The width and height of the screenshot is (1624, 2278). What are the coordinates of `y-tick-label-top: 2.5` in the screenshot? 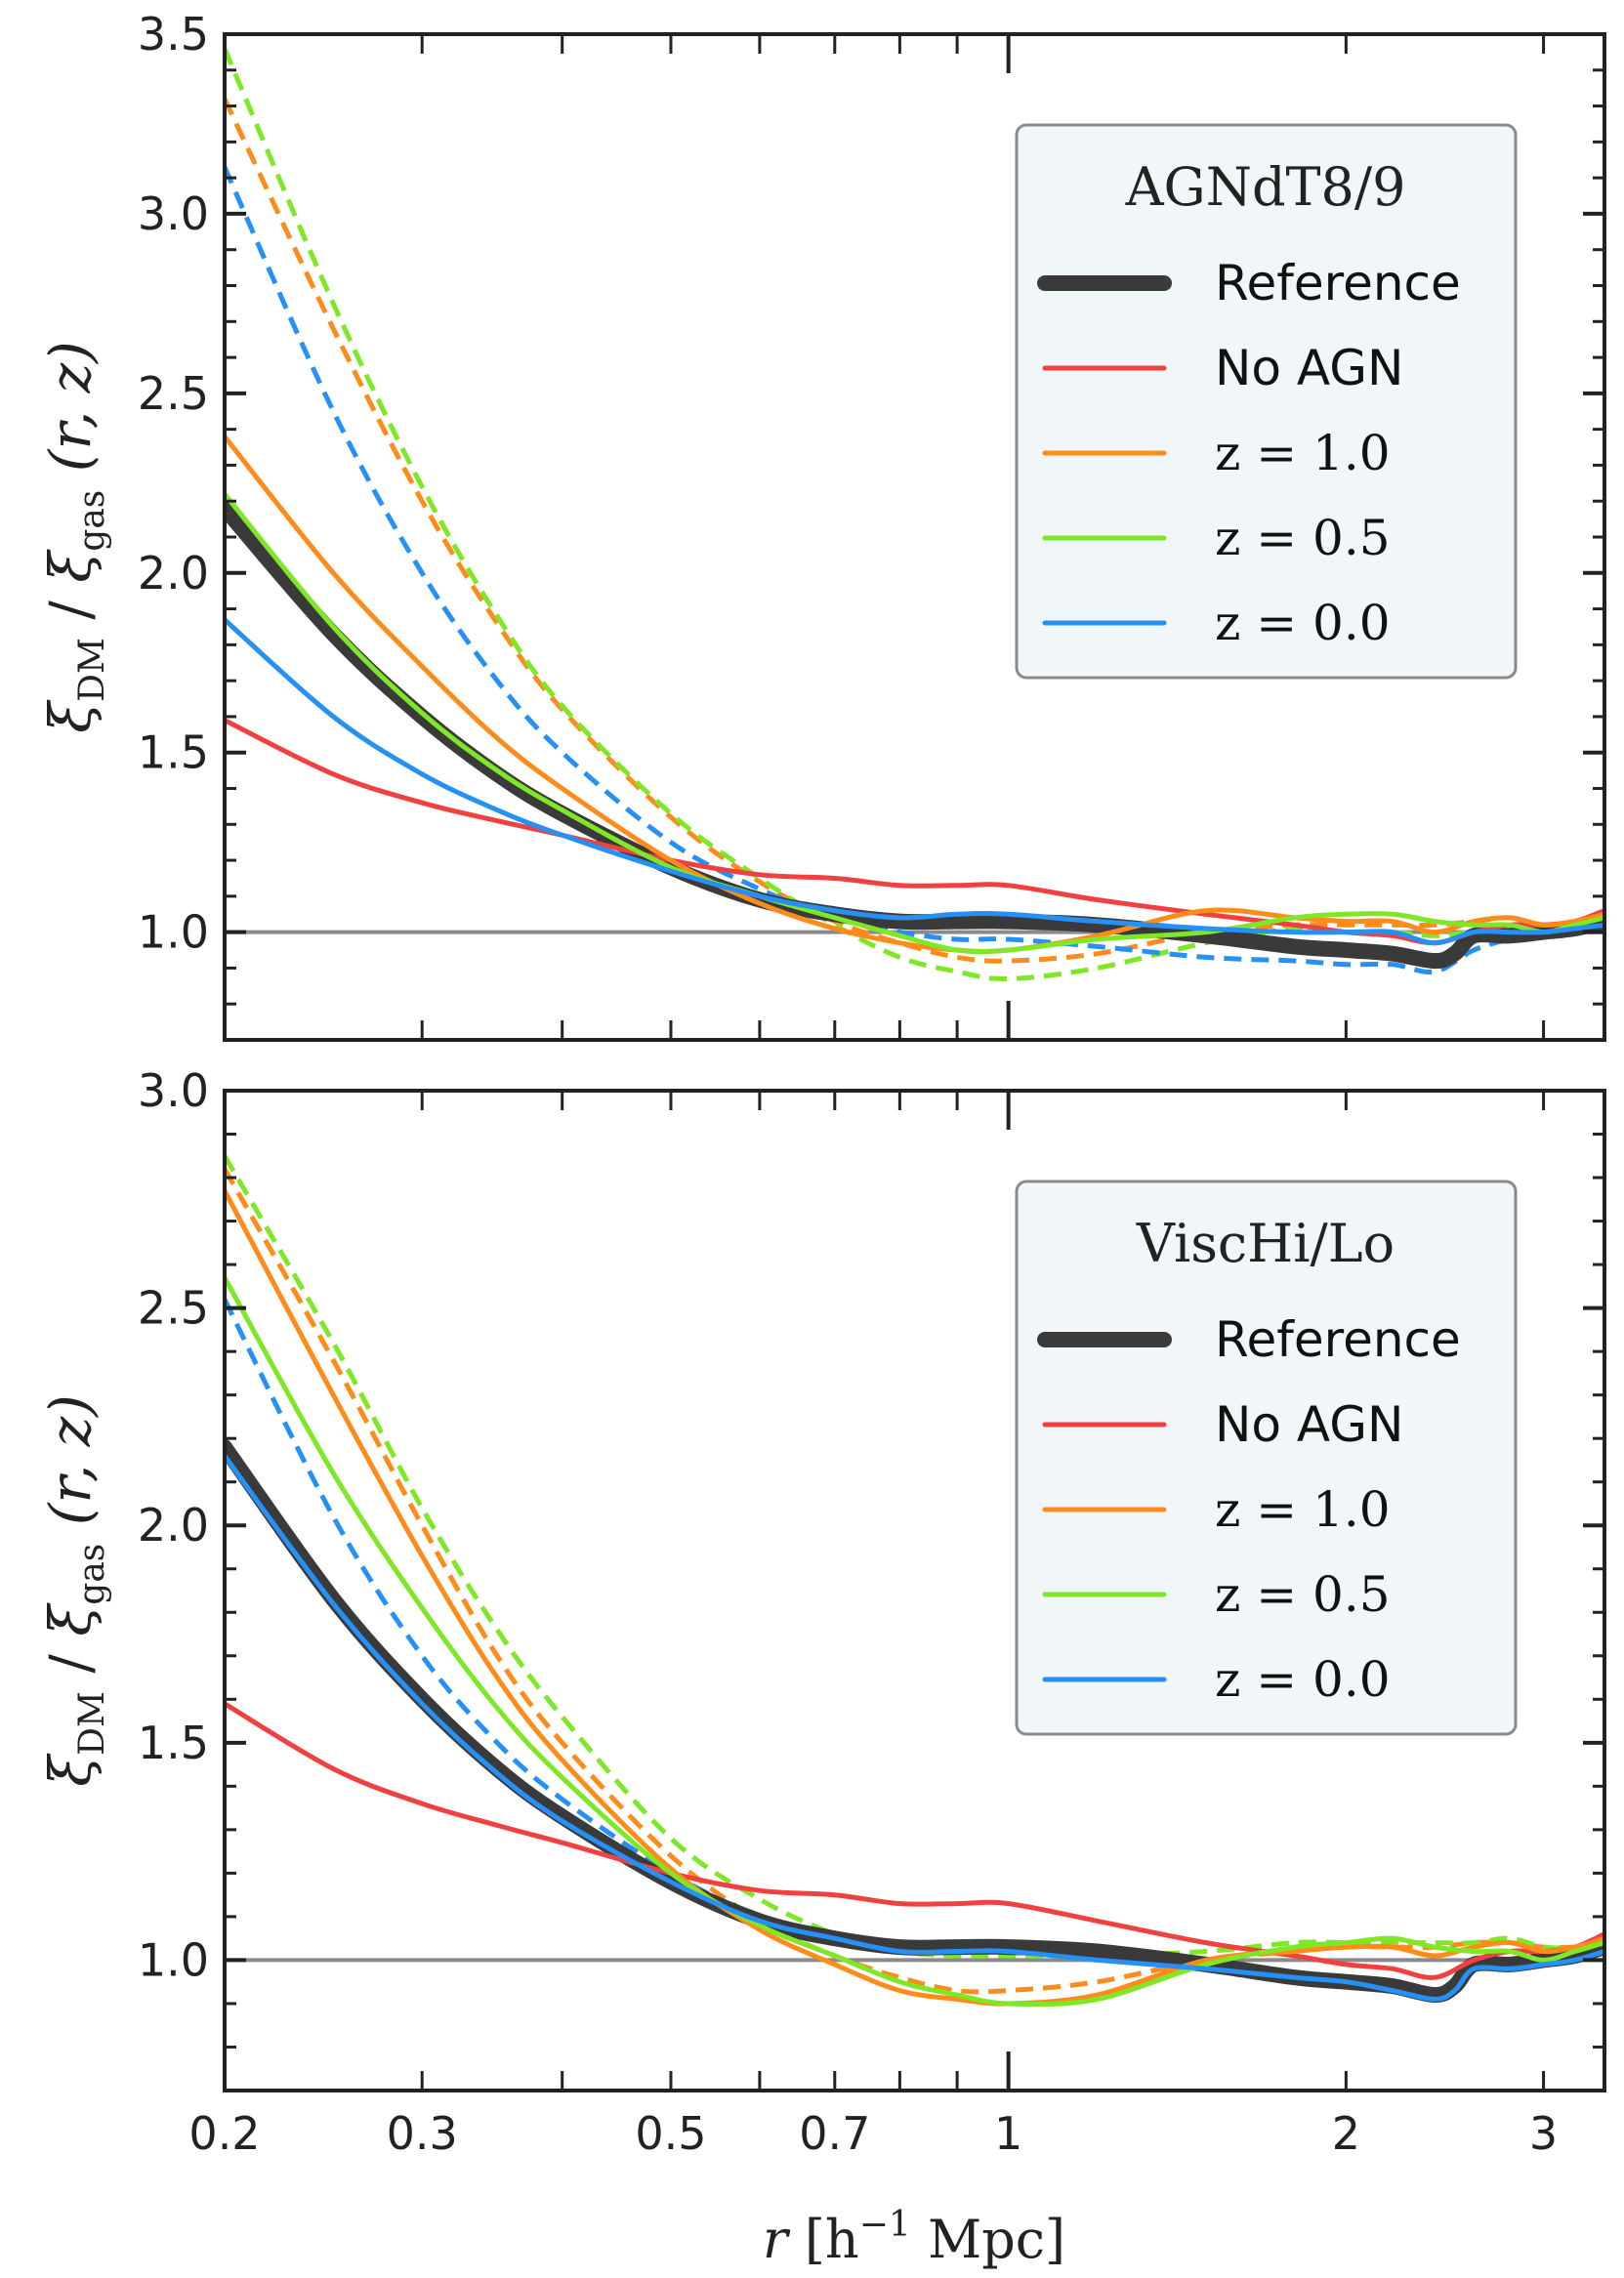 It's located at (173, 393).